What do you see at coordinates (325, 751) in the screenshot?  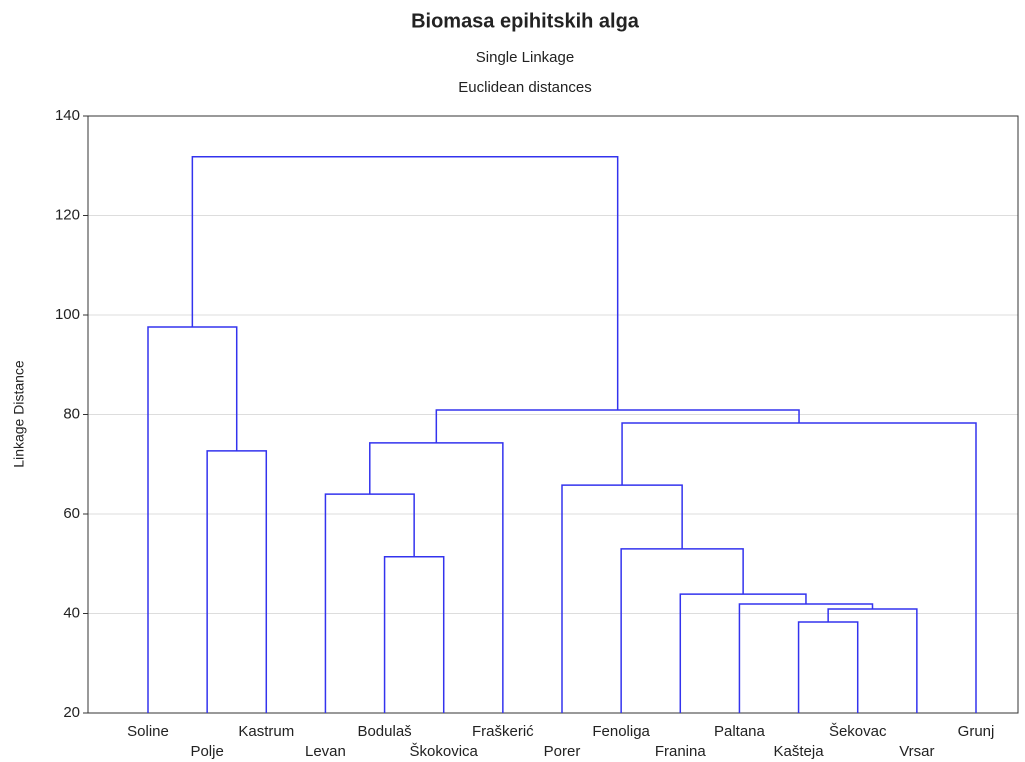 I see `leaf-label: Levan` at bounding box center [325, 751].